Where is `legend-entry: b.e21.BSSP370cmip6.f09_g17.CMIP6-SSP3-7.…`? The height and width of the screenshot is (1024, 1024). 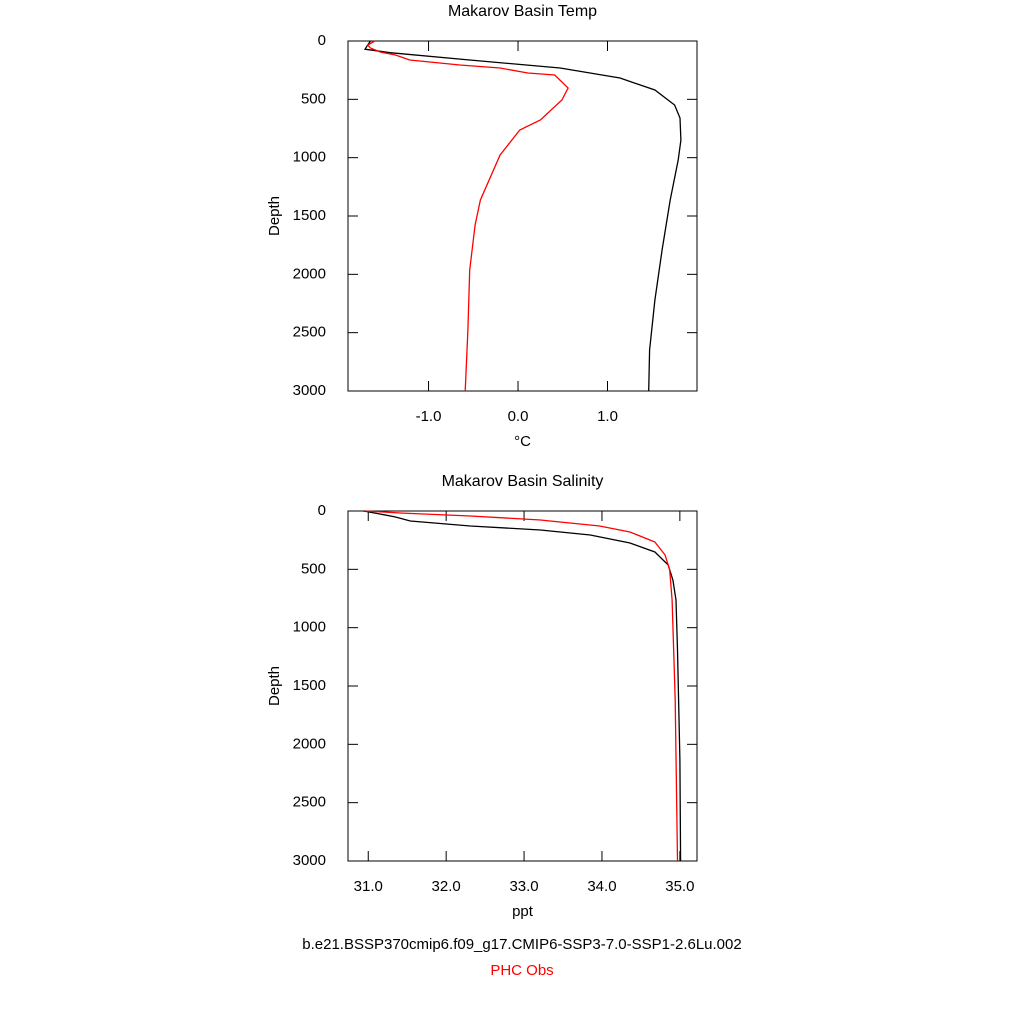 legend-entry: b.e21.BSSP370cmip6.f09_g17.CMIP6-SSP3-7.… is located at coordinates (521, 944).